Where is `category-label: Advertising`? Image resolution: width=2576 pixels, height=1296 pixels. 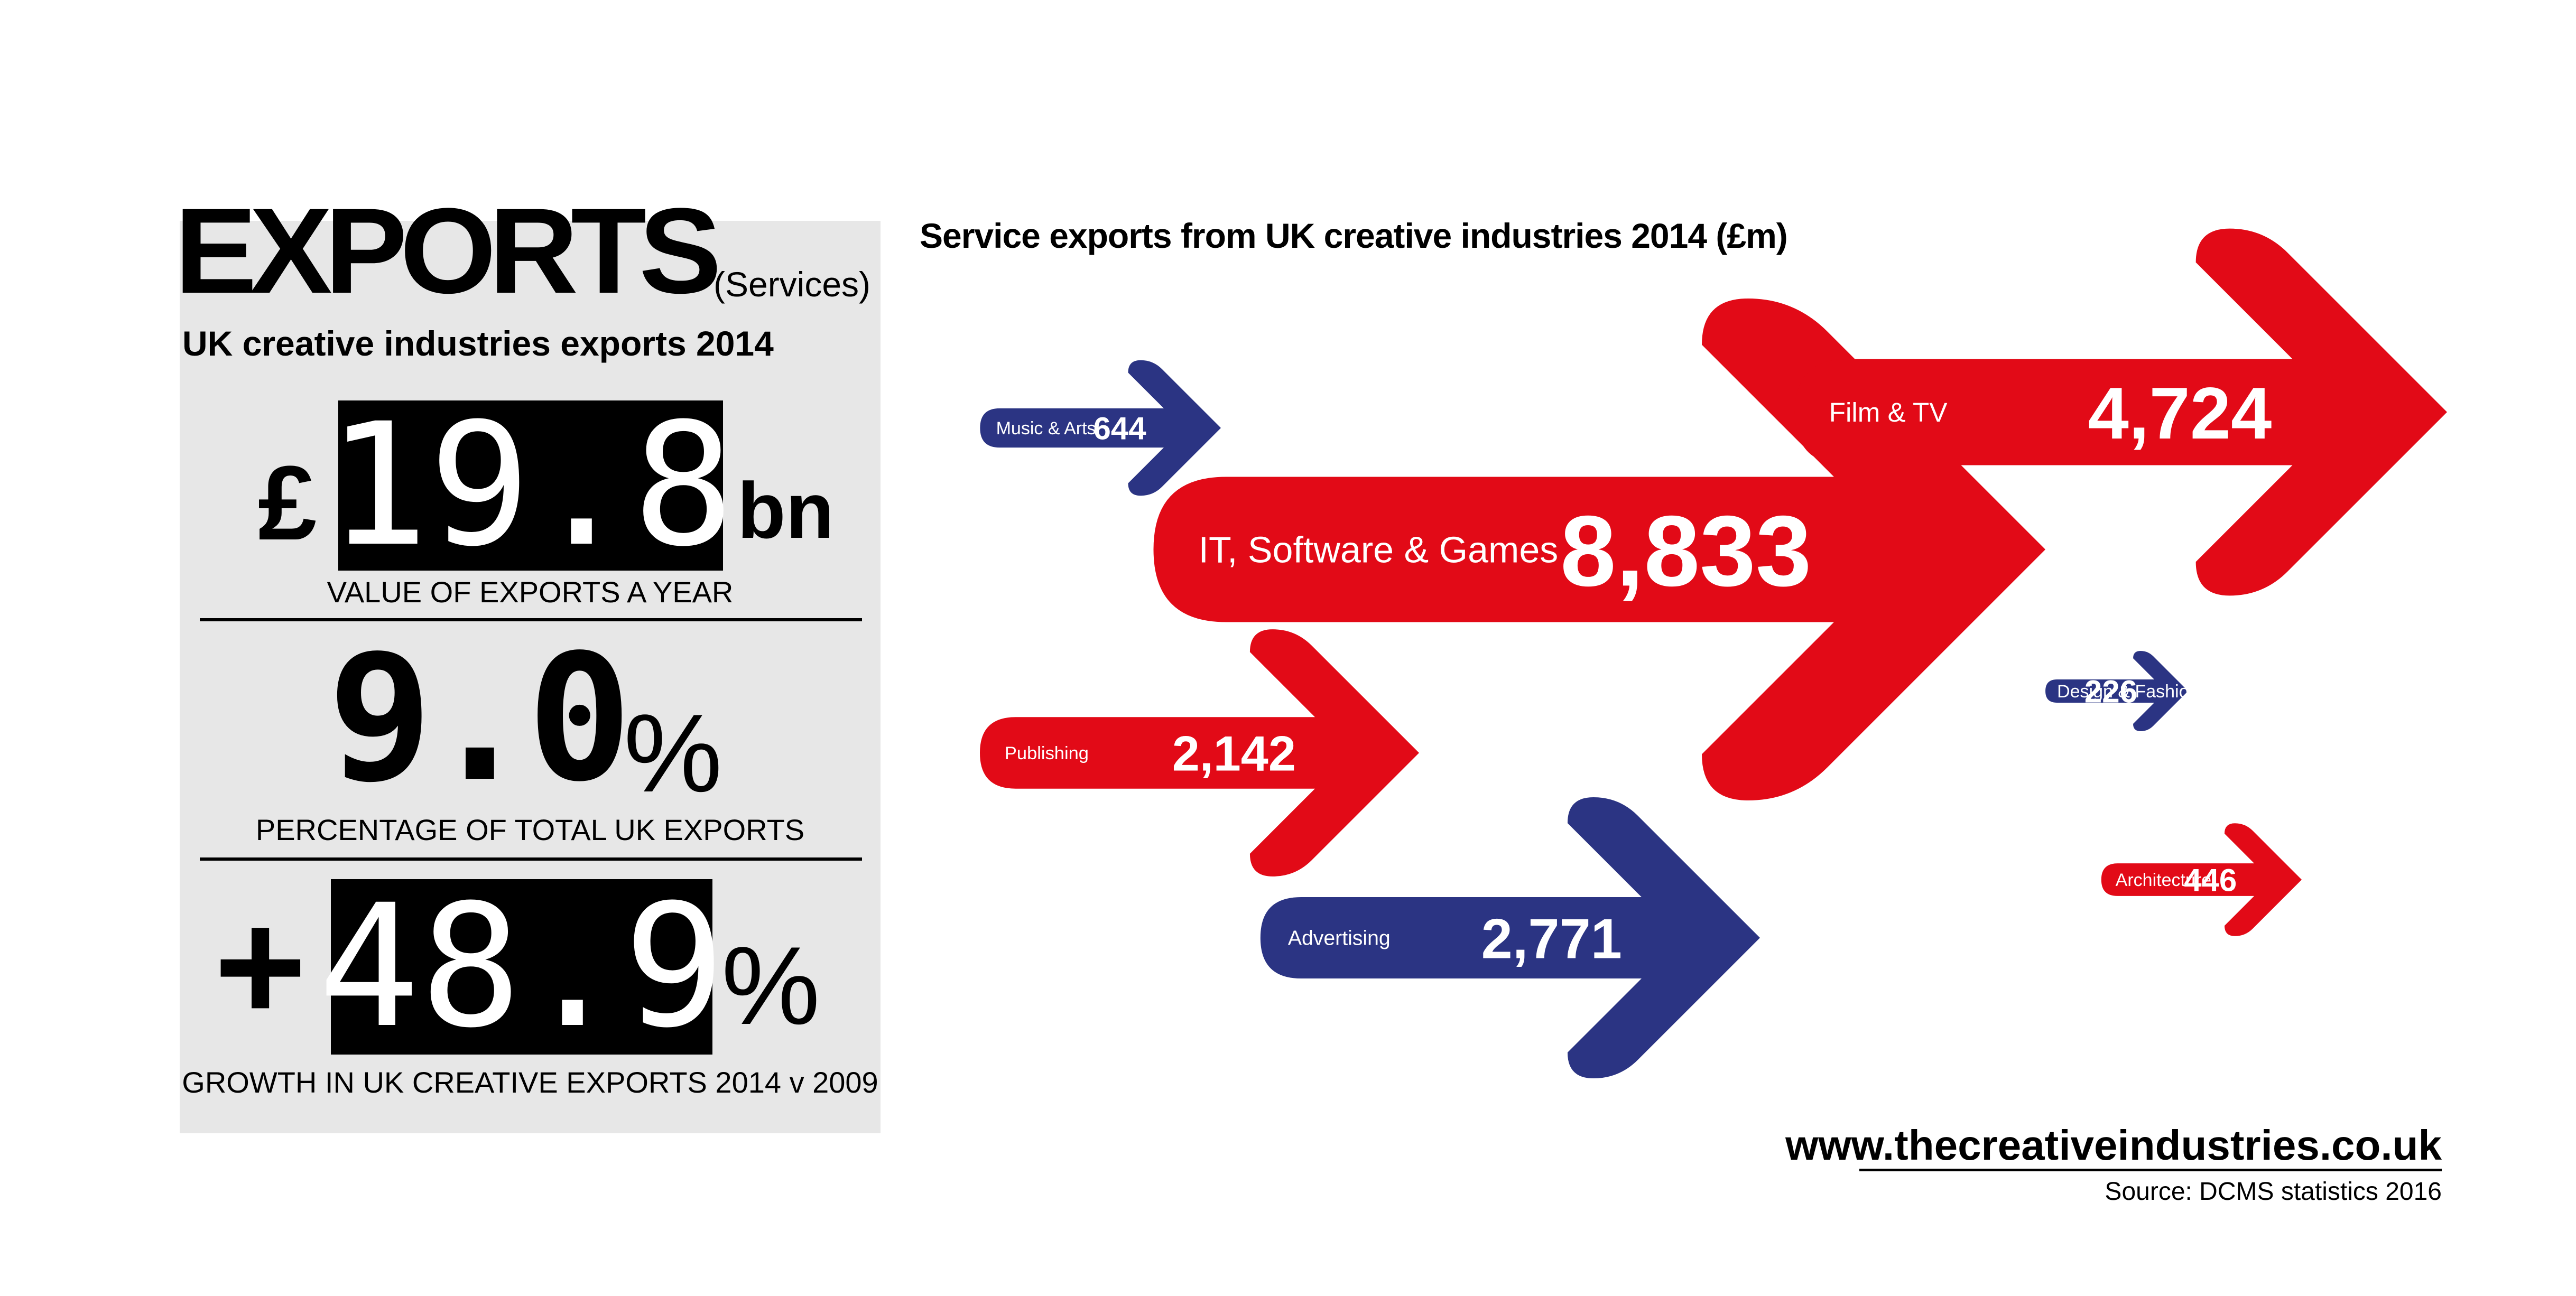 category-label: Advertising is located at coordinates (1339, 939).